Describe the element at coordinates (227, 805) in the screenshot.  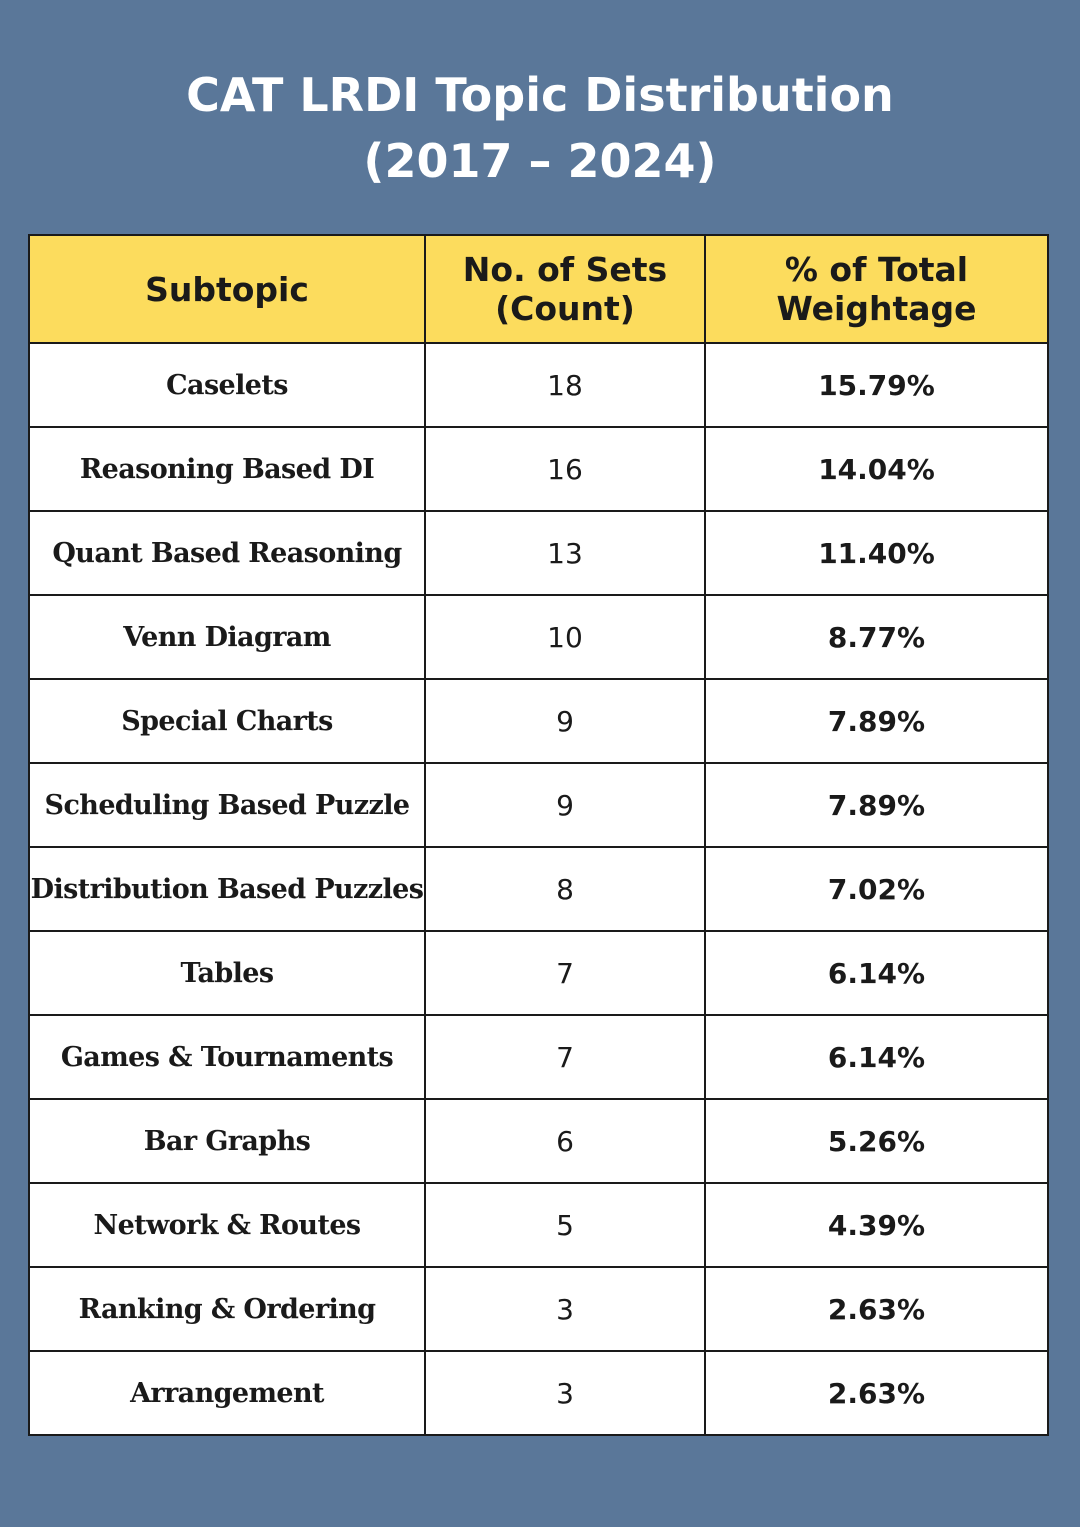
I see `subtopic-cell: Scheduling Based Puzzle` at that location.